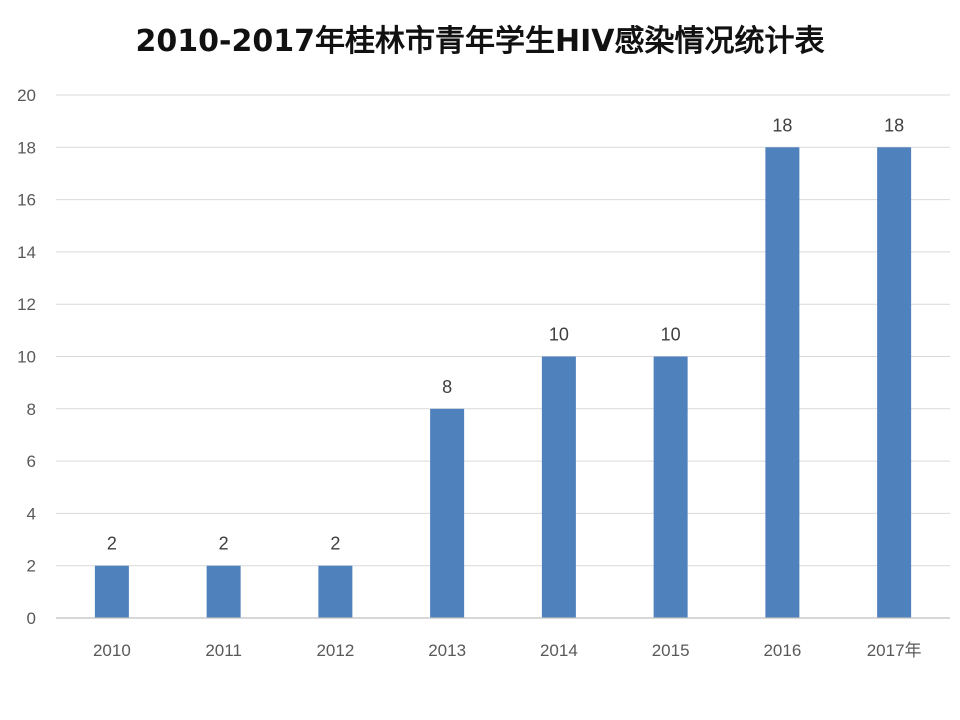  I want to click on x-tick-label: 2016, so click(782, 650).